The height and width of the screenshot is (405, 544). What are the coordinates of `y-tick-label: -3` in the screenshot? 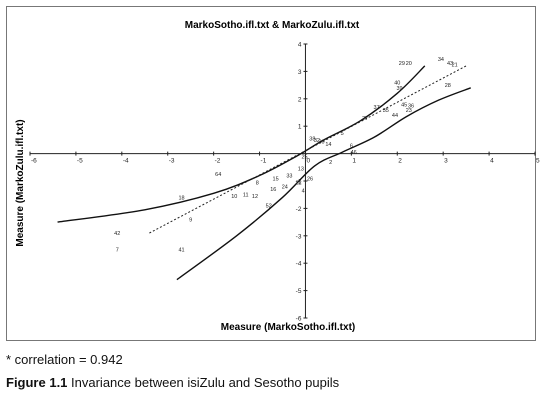 It's located at (299, 236).